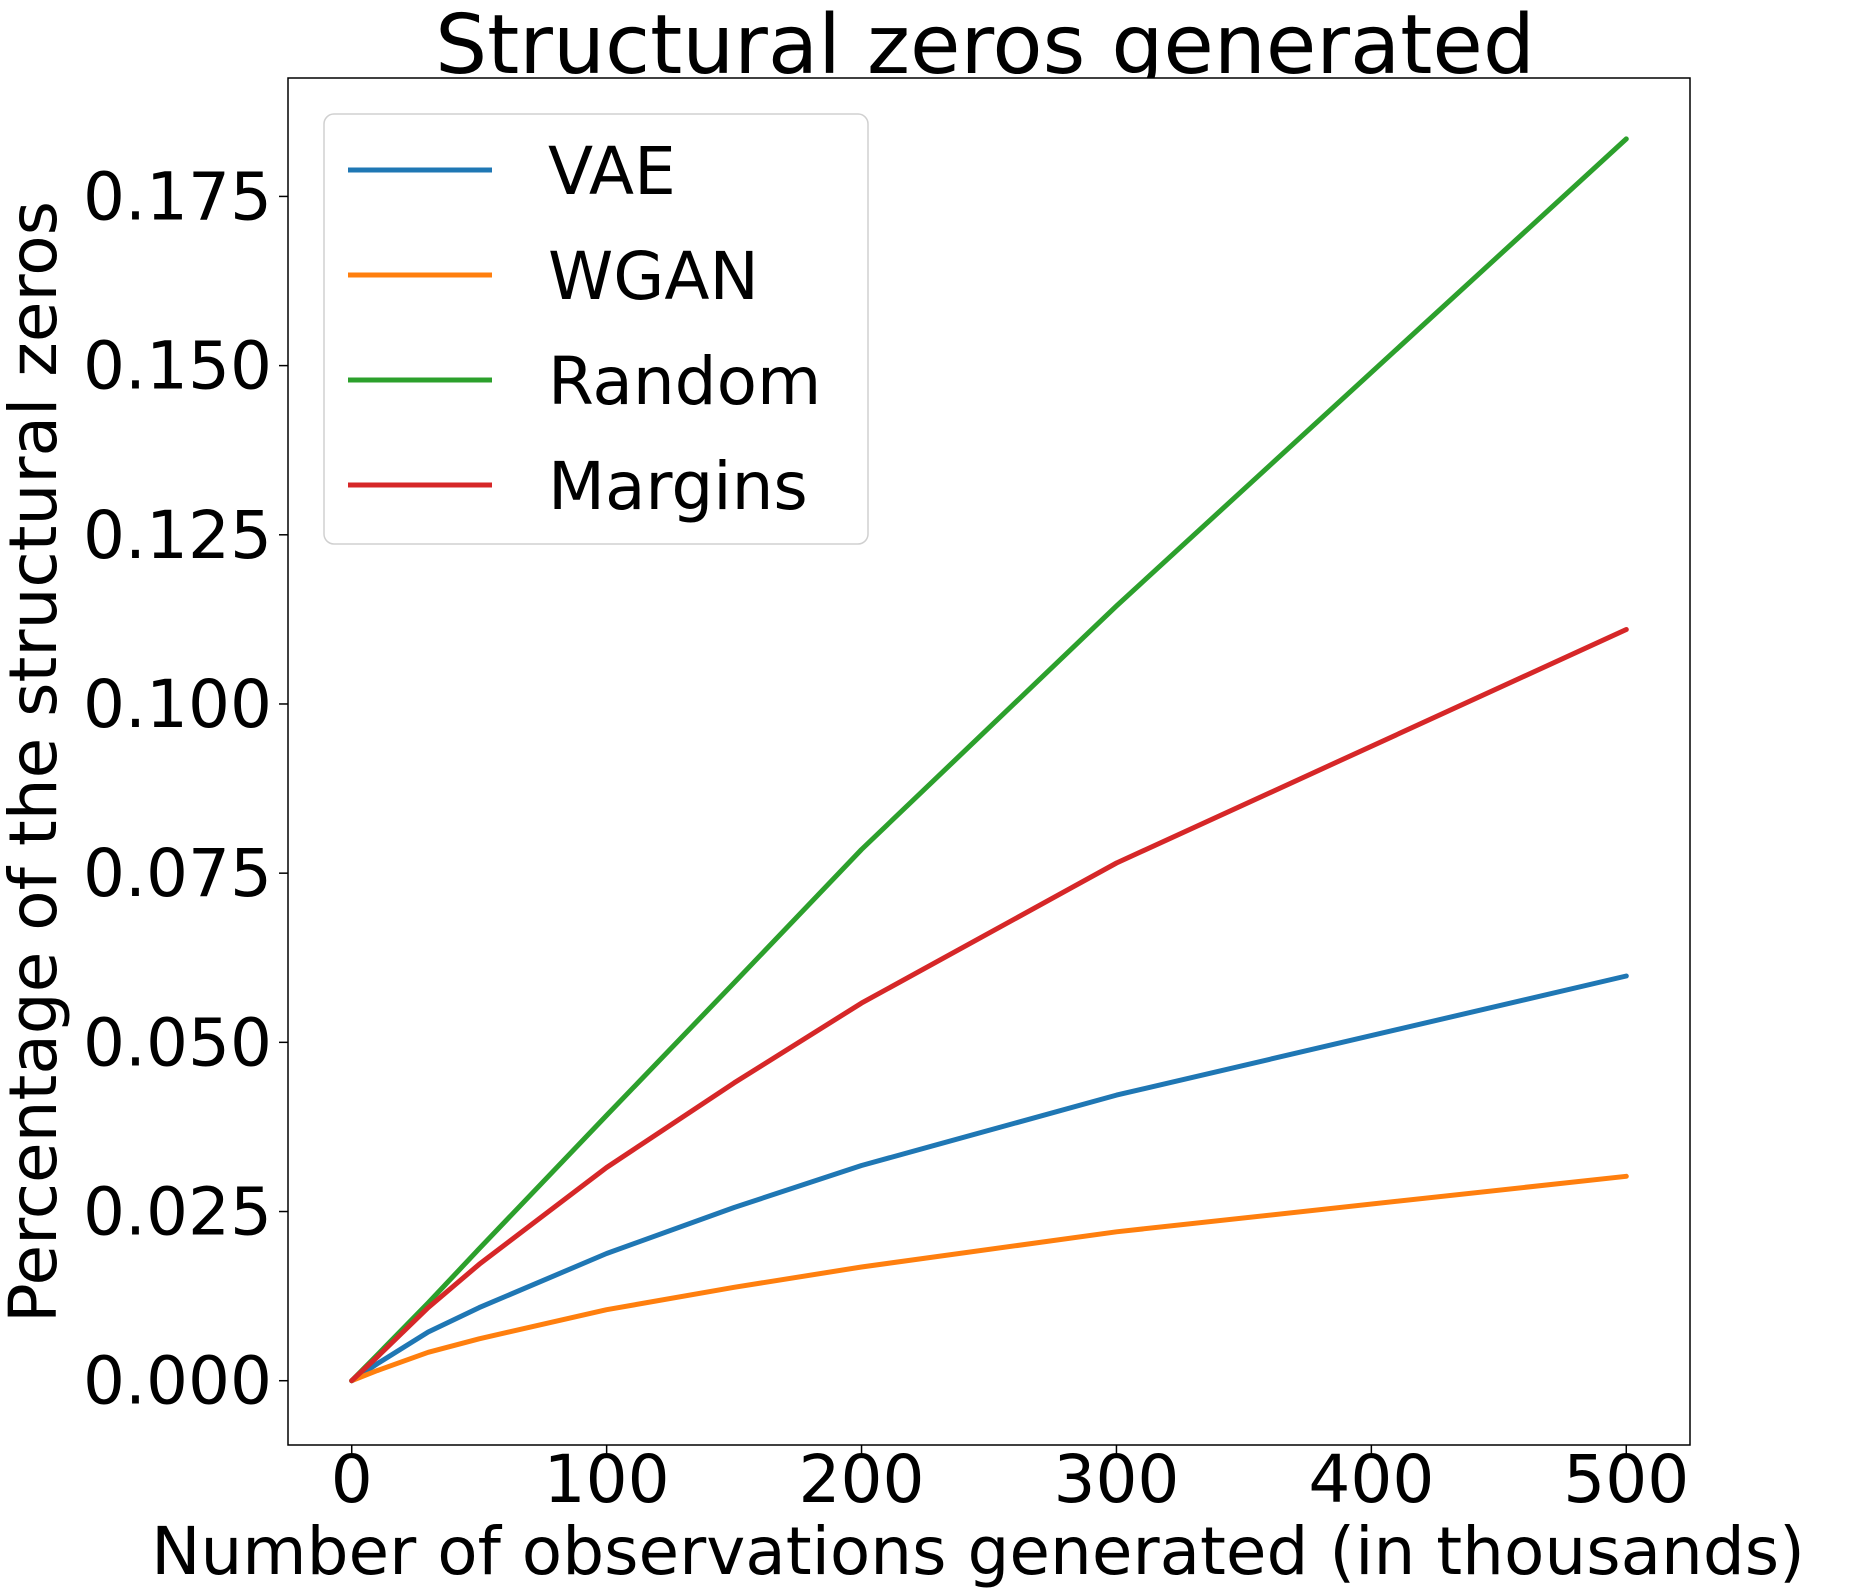  What do you see at coordinates (177, 1381) in the screenshot?
I see `y-tick-label: 0.000` at bounding box center [177, 1381].